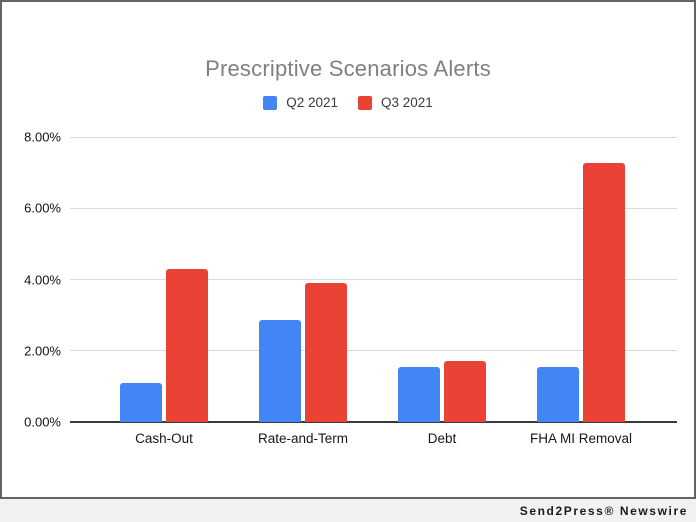 This screenshot has width=696, height=522. Describe the element at coordinates (42, 137) in the screenshot. I see `y-axis-tick-label: 8.00%` at that location.